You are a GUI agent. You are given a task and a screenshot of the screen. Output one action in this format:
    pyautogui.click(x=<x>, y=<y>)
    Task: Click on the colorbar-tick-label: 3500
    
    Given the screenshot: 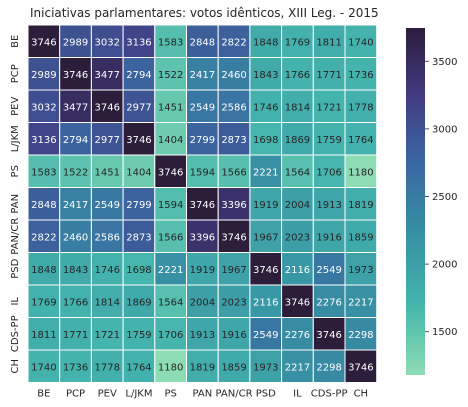 What is the action you would take?
    pyautogui.click(x=444, y=62)
    